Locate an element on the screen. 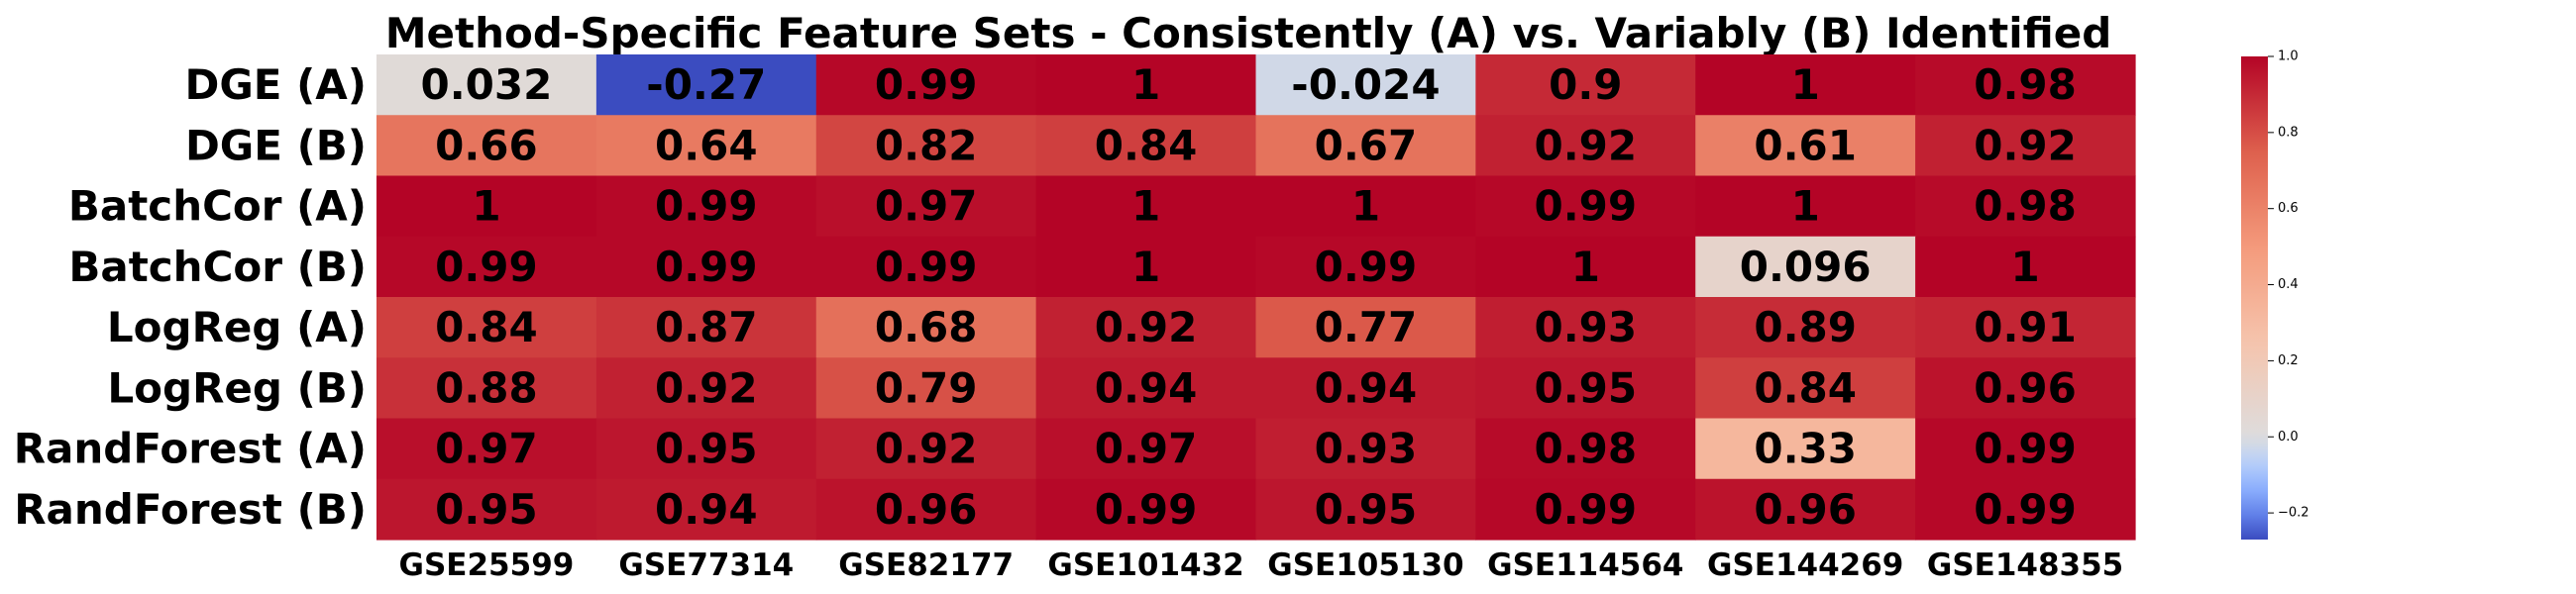 This screenshot has height=594, width=2576. colorbar-tick-label: 0.2 is located at coordinates (2289, 360).